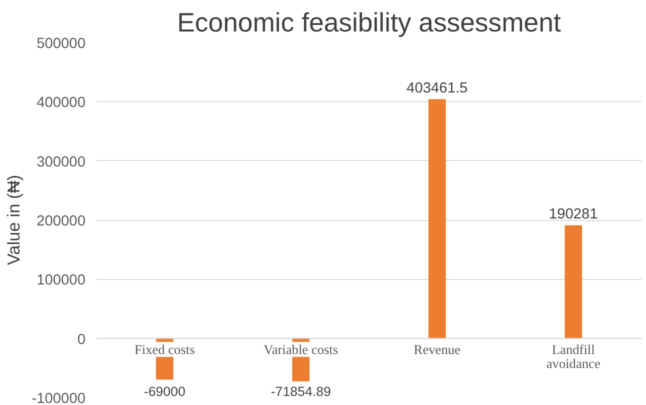  What do you see at coordinates (573, 357) in the screenshot?
I see `x-tick-label: Landfill avoidance` at bounding box center [573, 357].